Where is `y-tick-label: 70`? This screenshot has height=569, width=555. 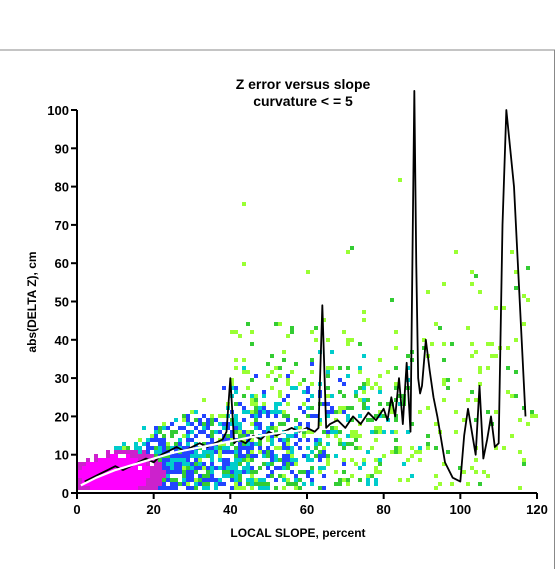 y-tick-label: 70 is located at coordinates (62, 225).